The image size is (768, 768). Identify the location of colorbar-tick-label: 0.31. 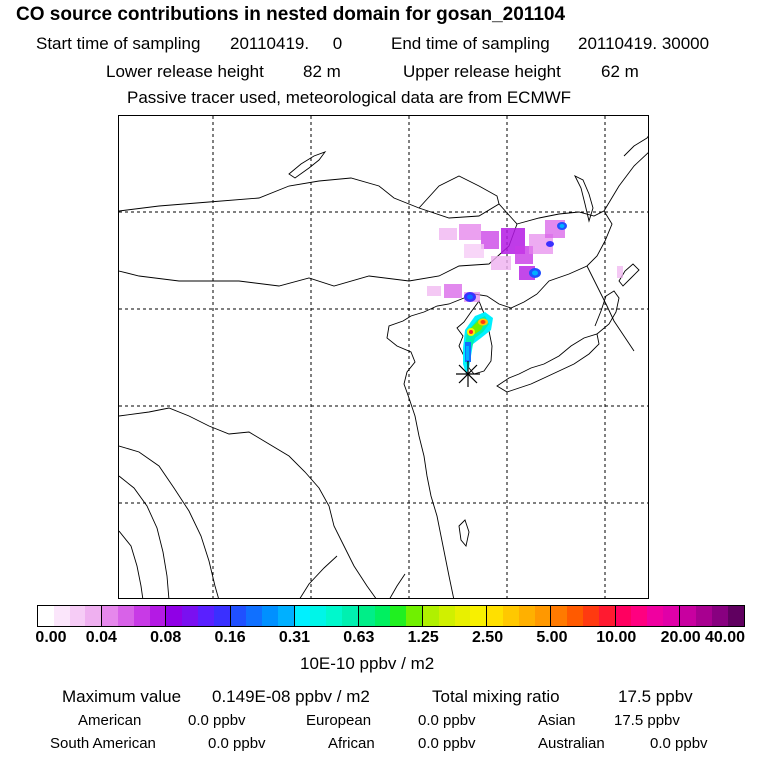
(294, 637).